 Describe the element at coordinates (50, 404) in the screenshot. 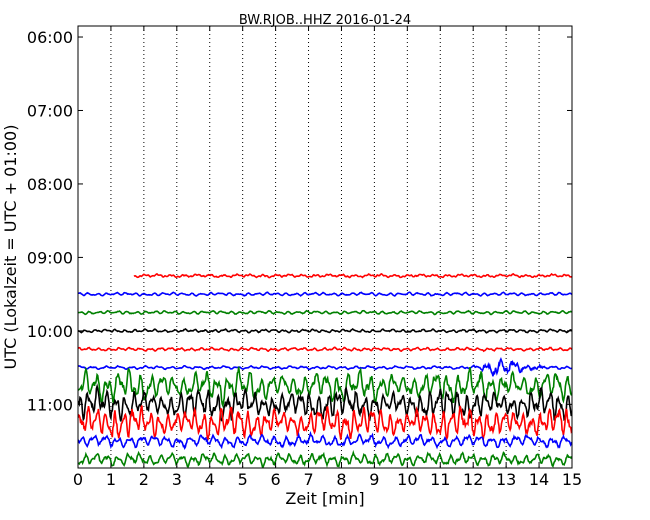

I see `y-tick-label: 11:00` at that location.